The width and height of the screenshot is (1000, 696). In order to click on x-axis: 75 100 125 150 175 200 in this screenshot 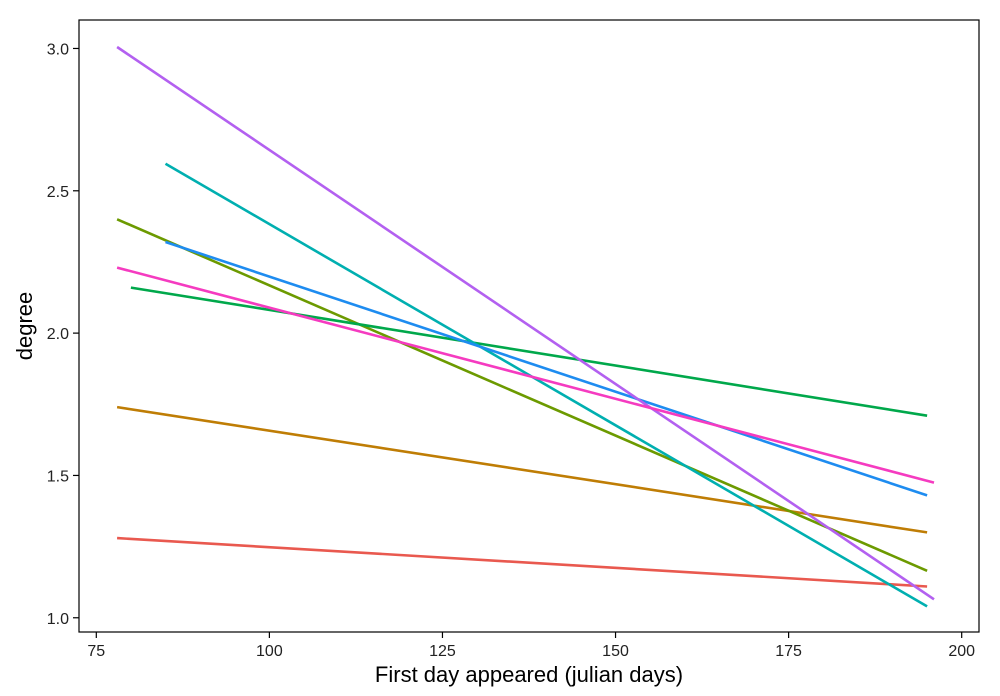, I will do `click(531, 646)`.